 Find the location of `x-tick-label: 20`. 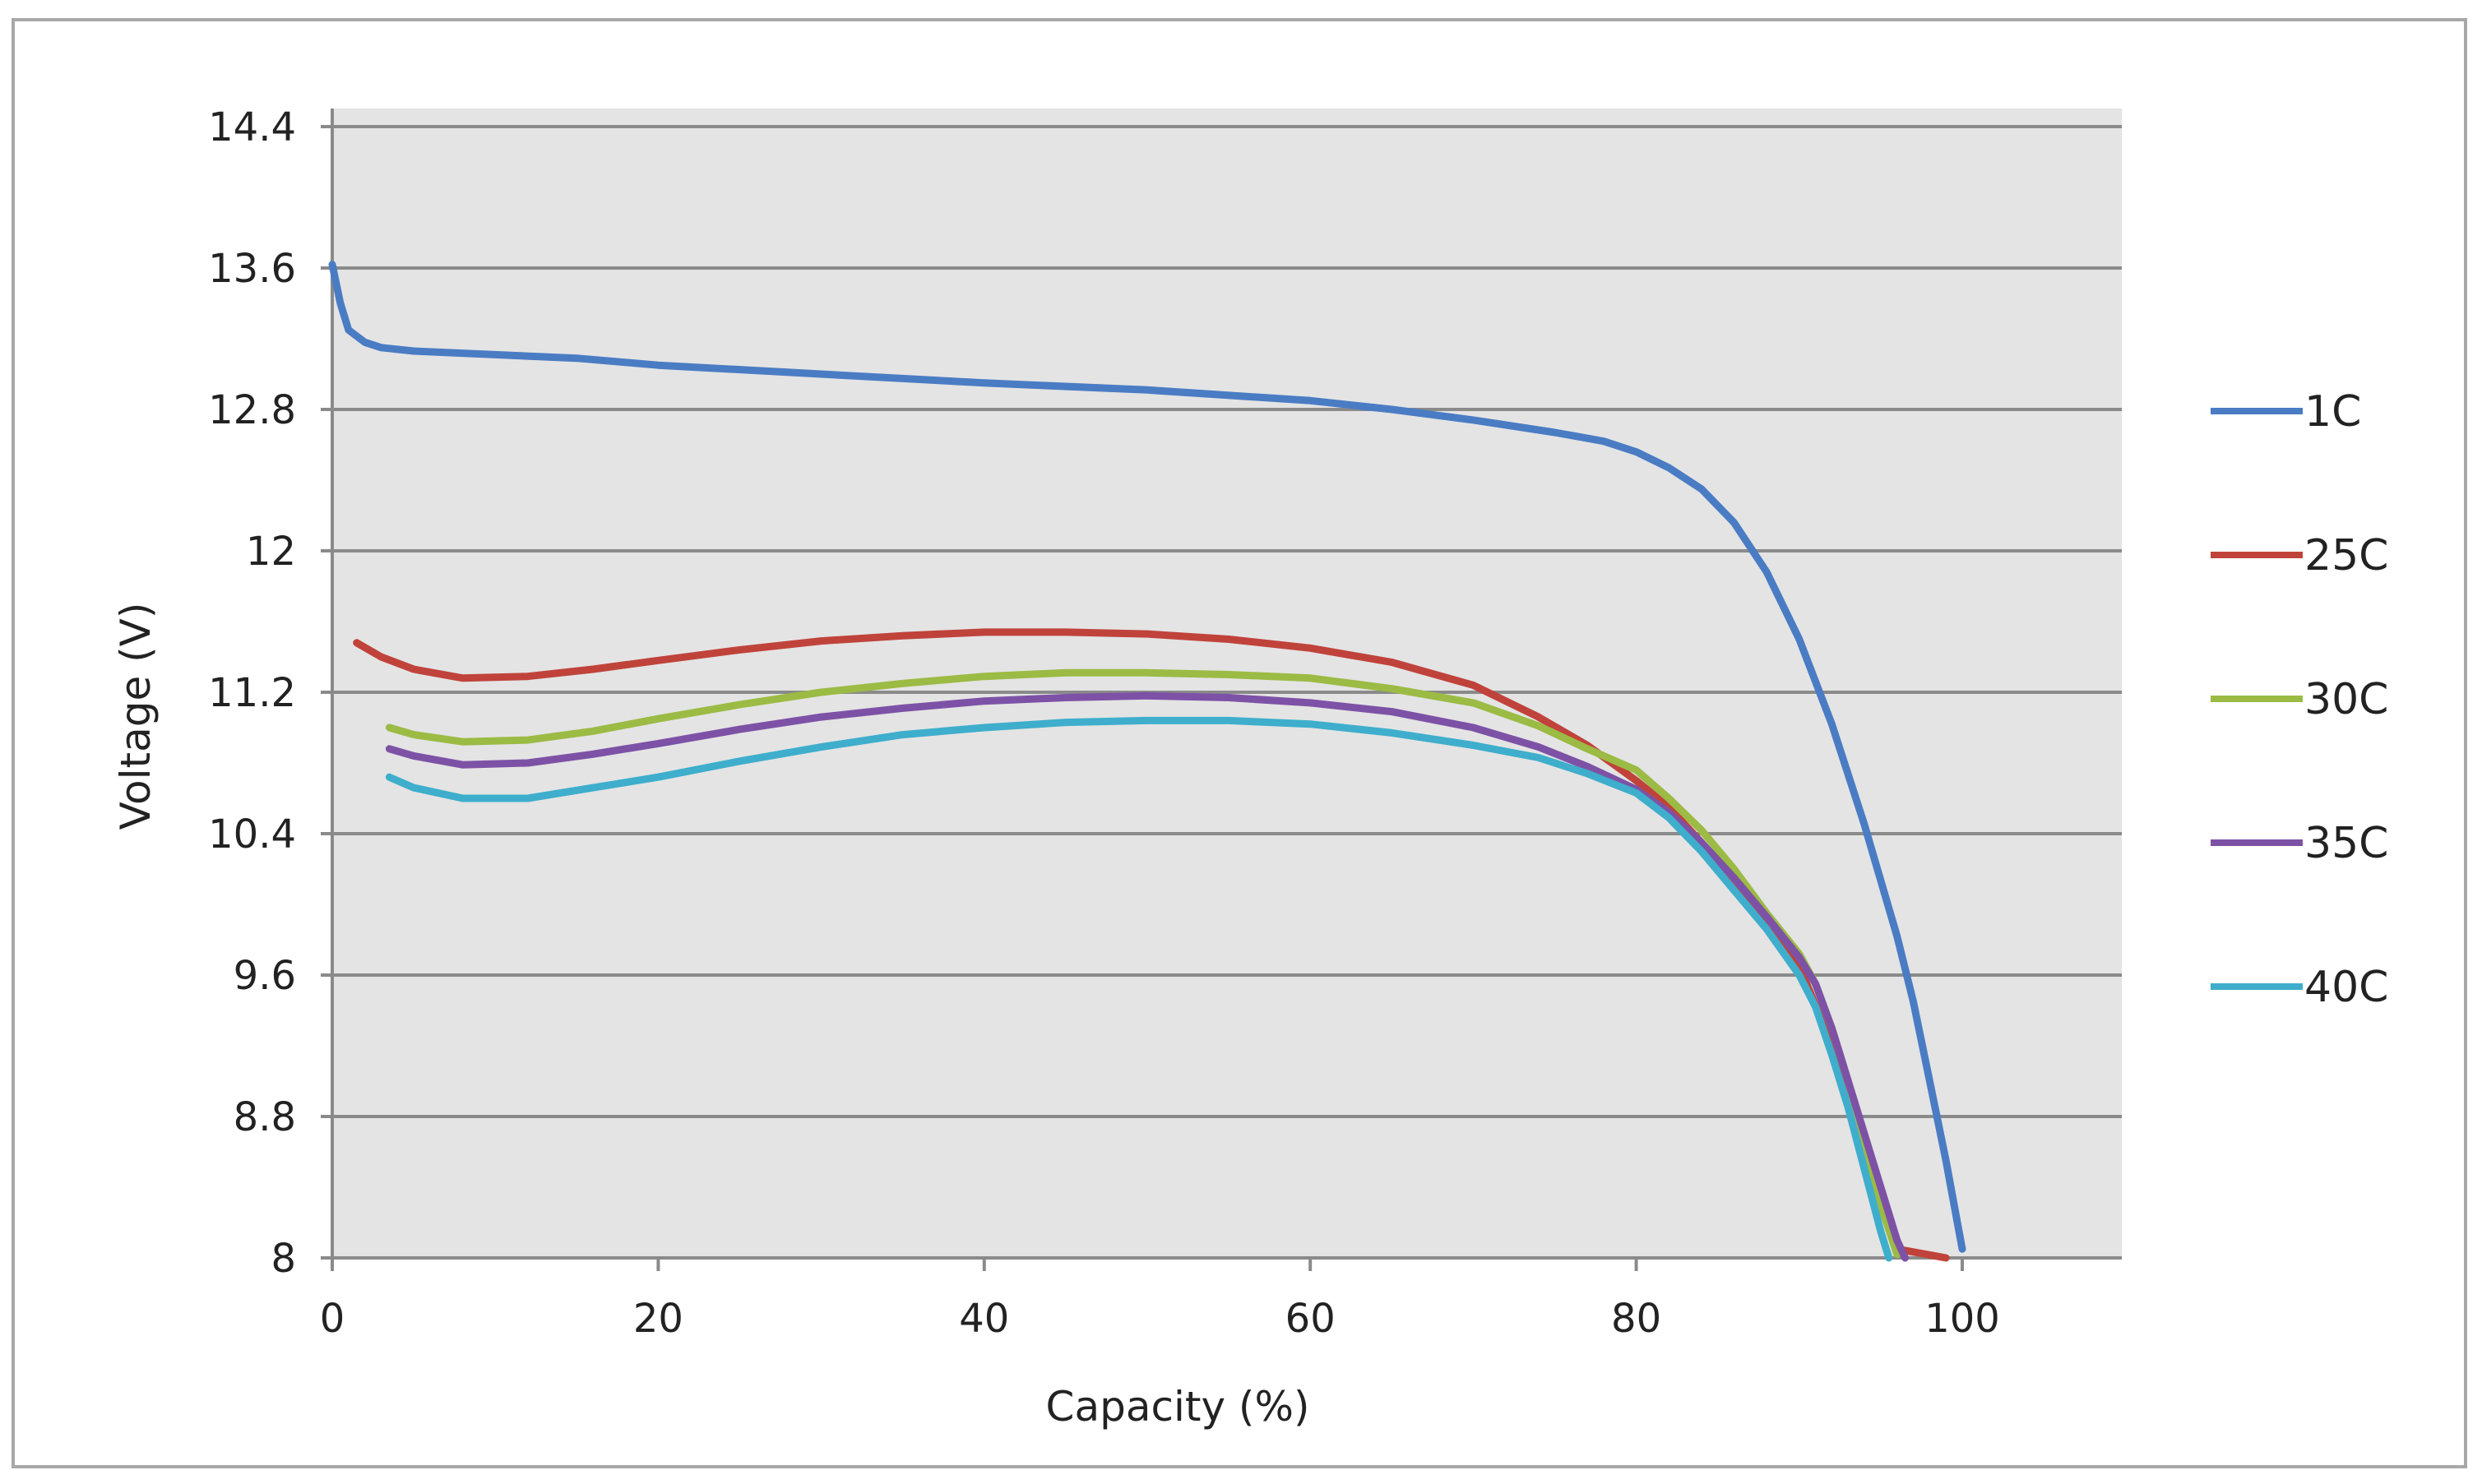

x-tick-label: 20 is located at coordinates (658, 1319).